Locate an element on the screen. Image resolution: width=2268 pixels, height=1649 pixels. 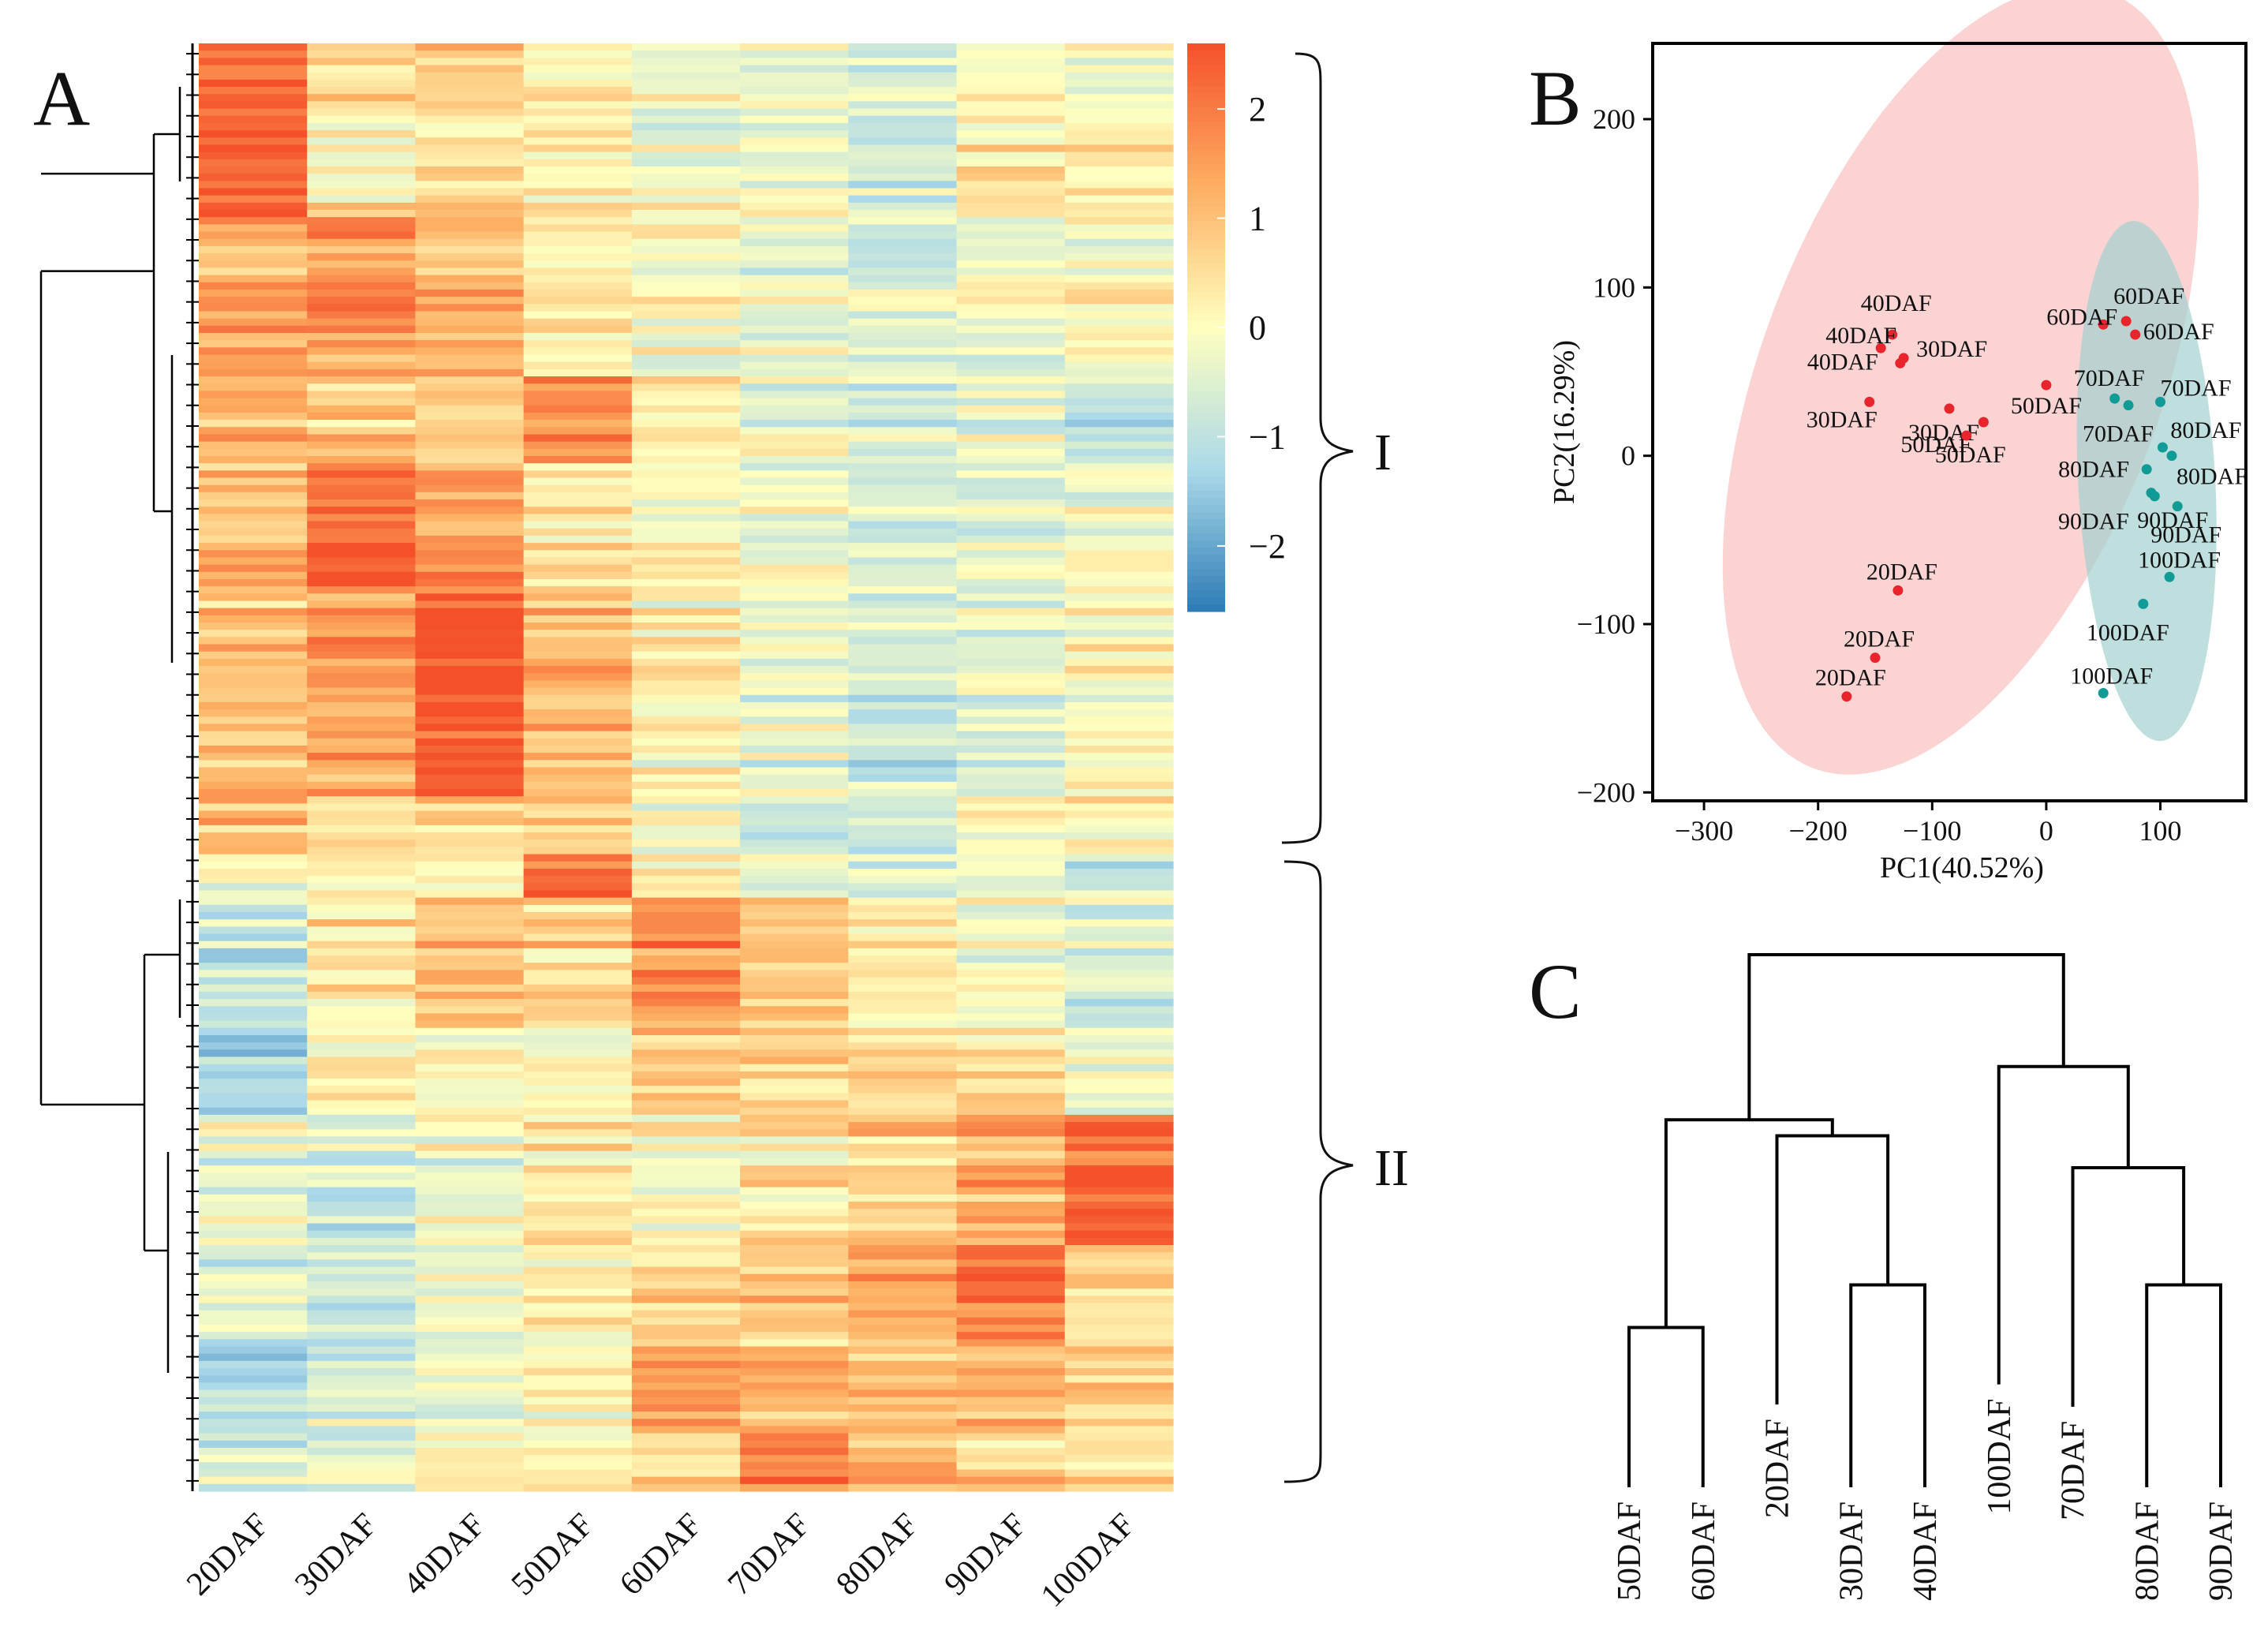
dendrogram-leaf-label: 80DAF is located at coordinates (2147, 1551).